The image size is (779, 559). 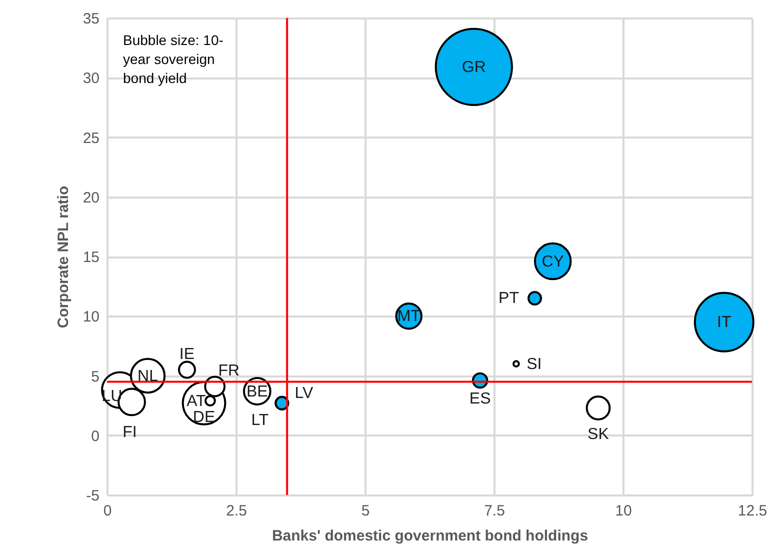 What do you see at coordinates (236, 511) in the screenshot?
I see `x-tick-label: 2.5` at bounding box center [236, 511].